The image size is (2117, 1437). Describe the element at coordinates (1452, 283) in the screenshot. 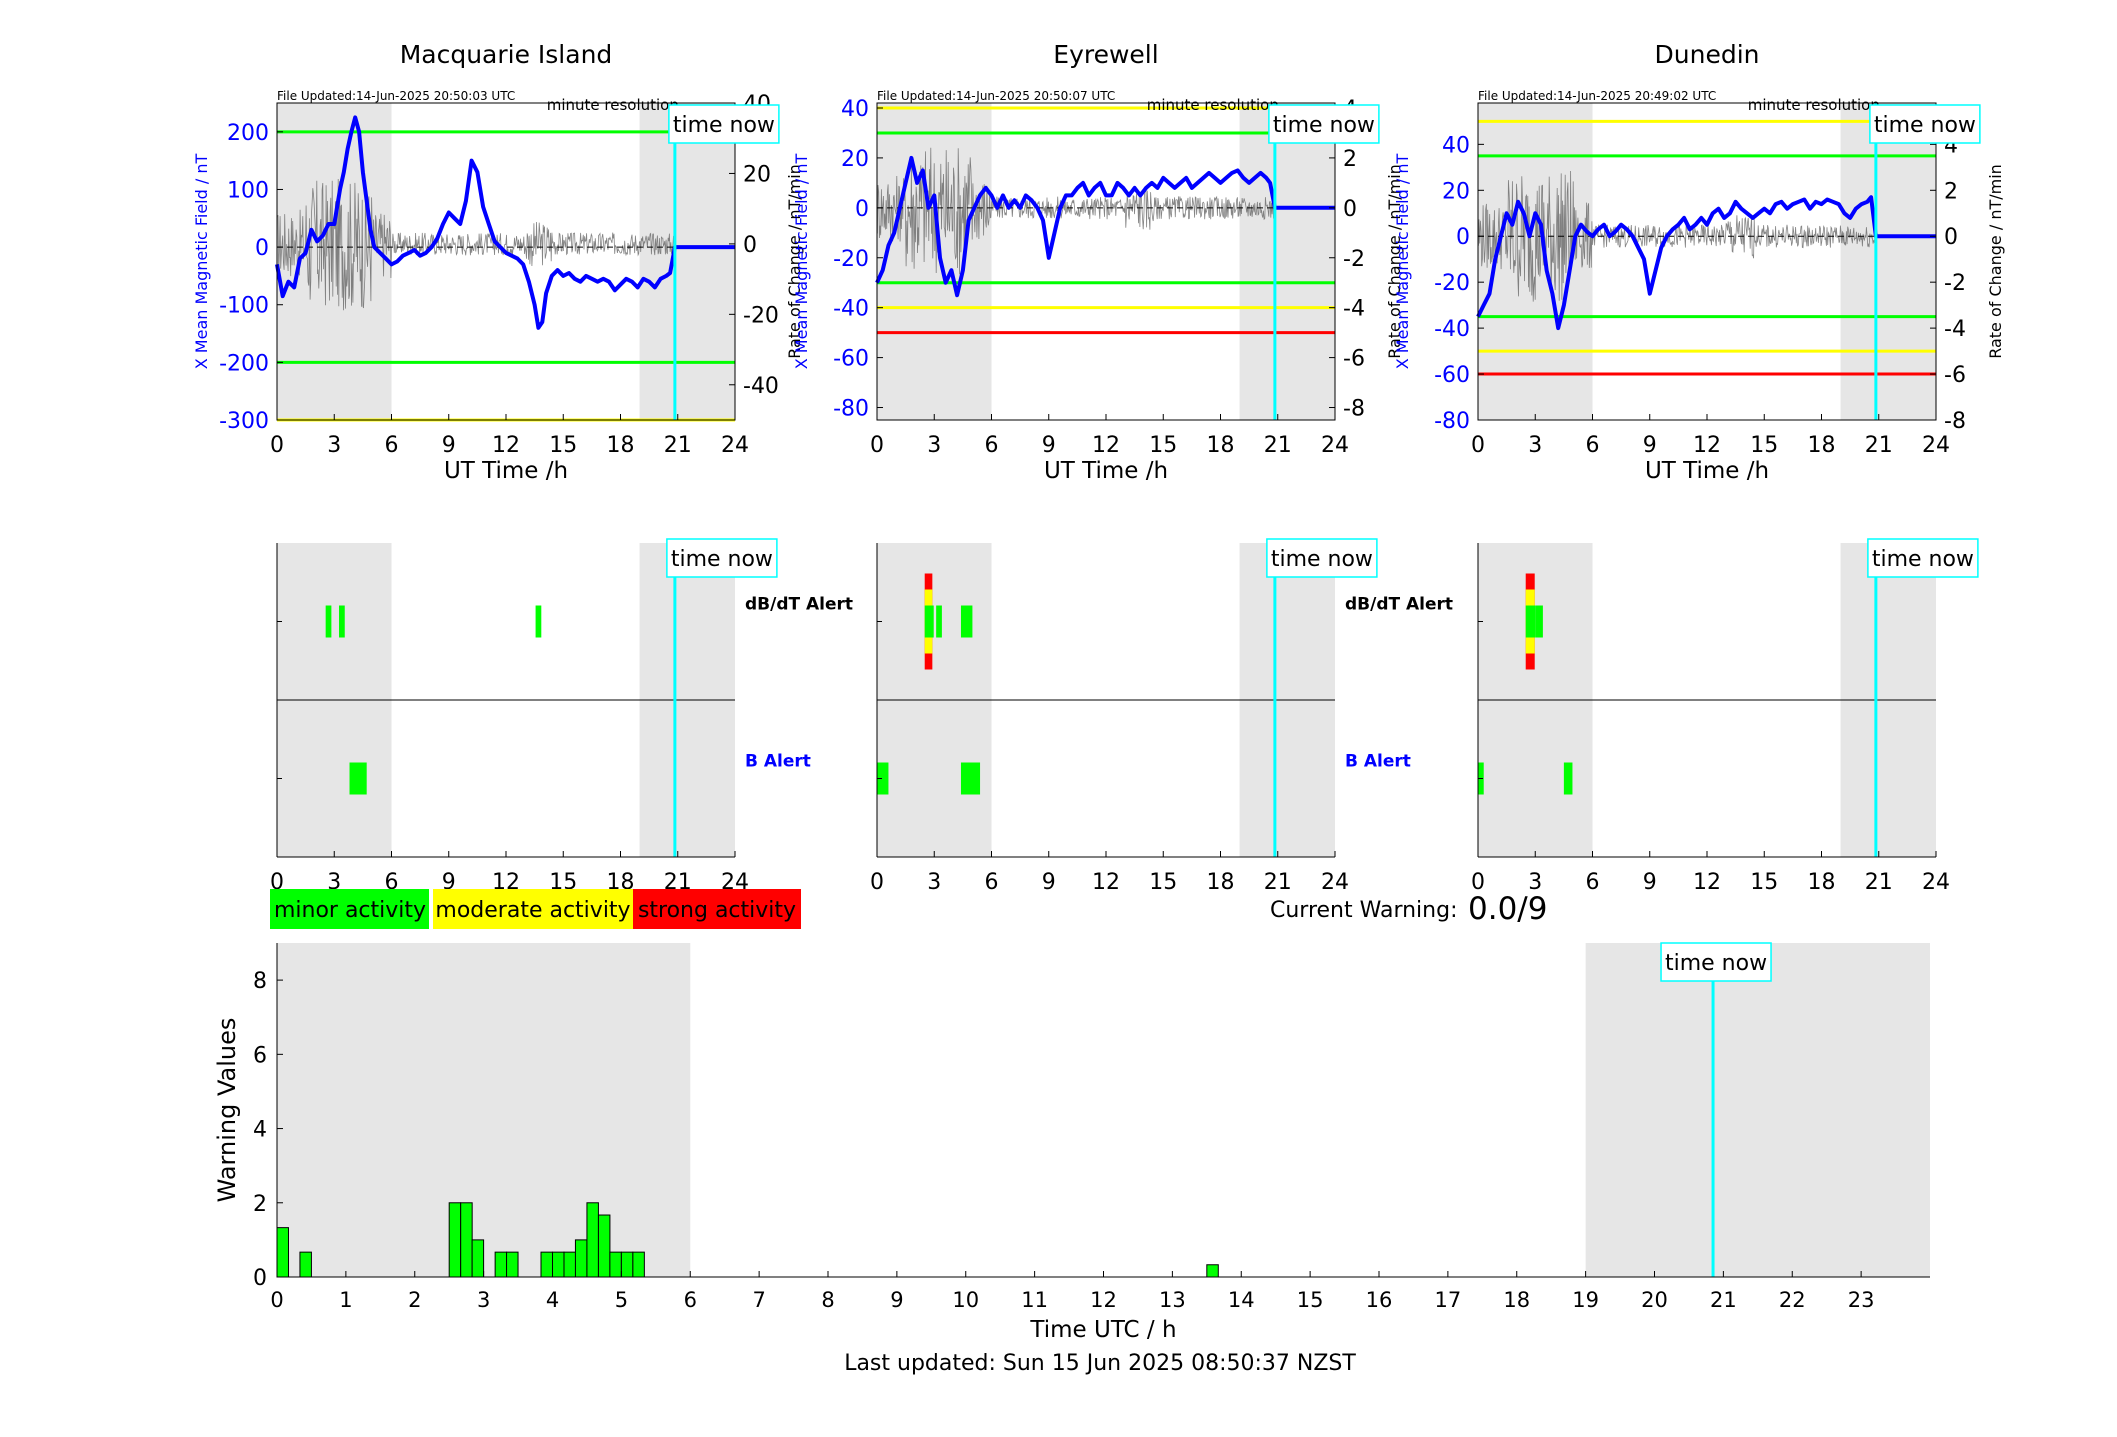

I see `y-left-tick-label: -20` at that location.